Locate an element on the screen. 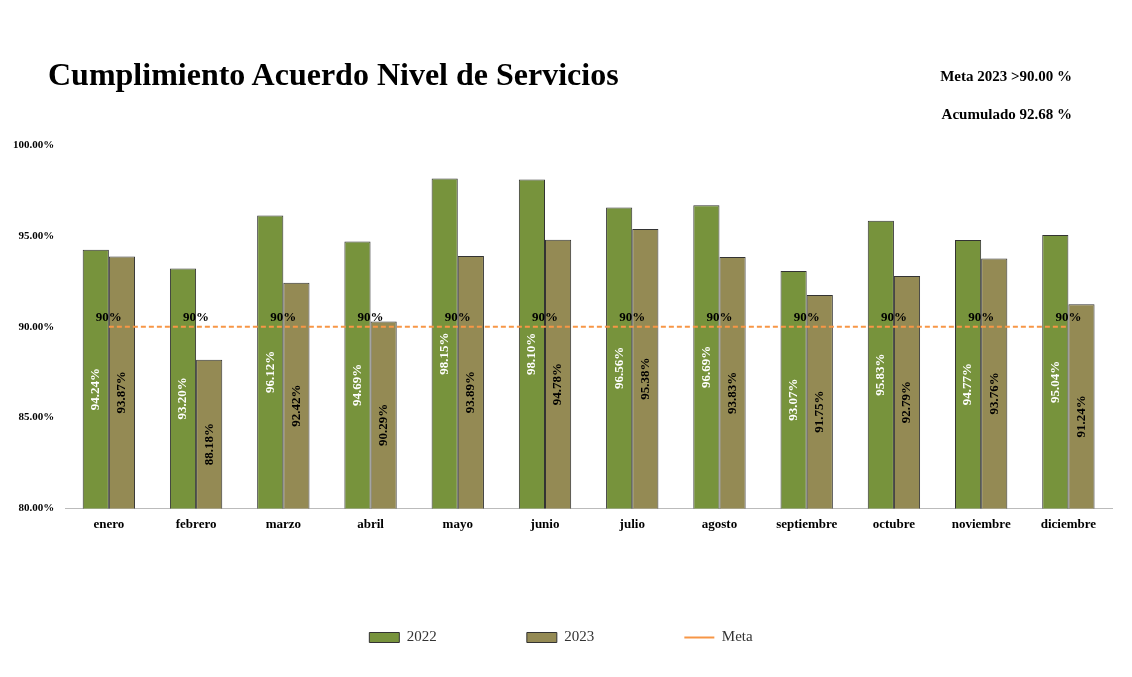 This screenshot has width=1132, height=677. y-tick-label: 95.00% is located at coordinates (36, 234).